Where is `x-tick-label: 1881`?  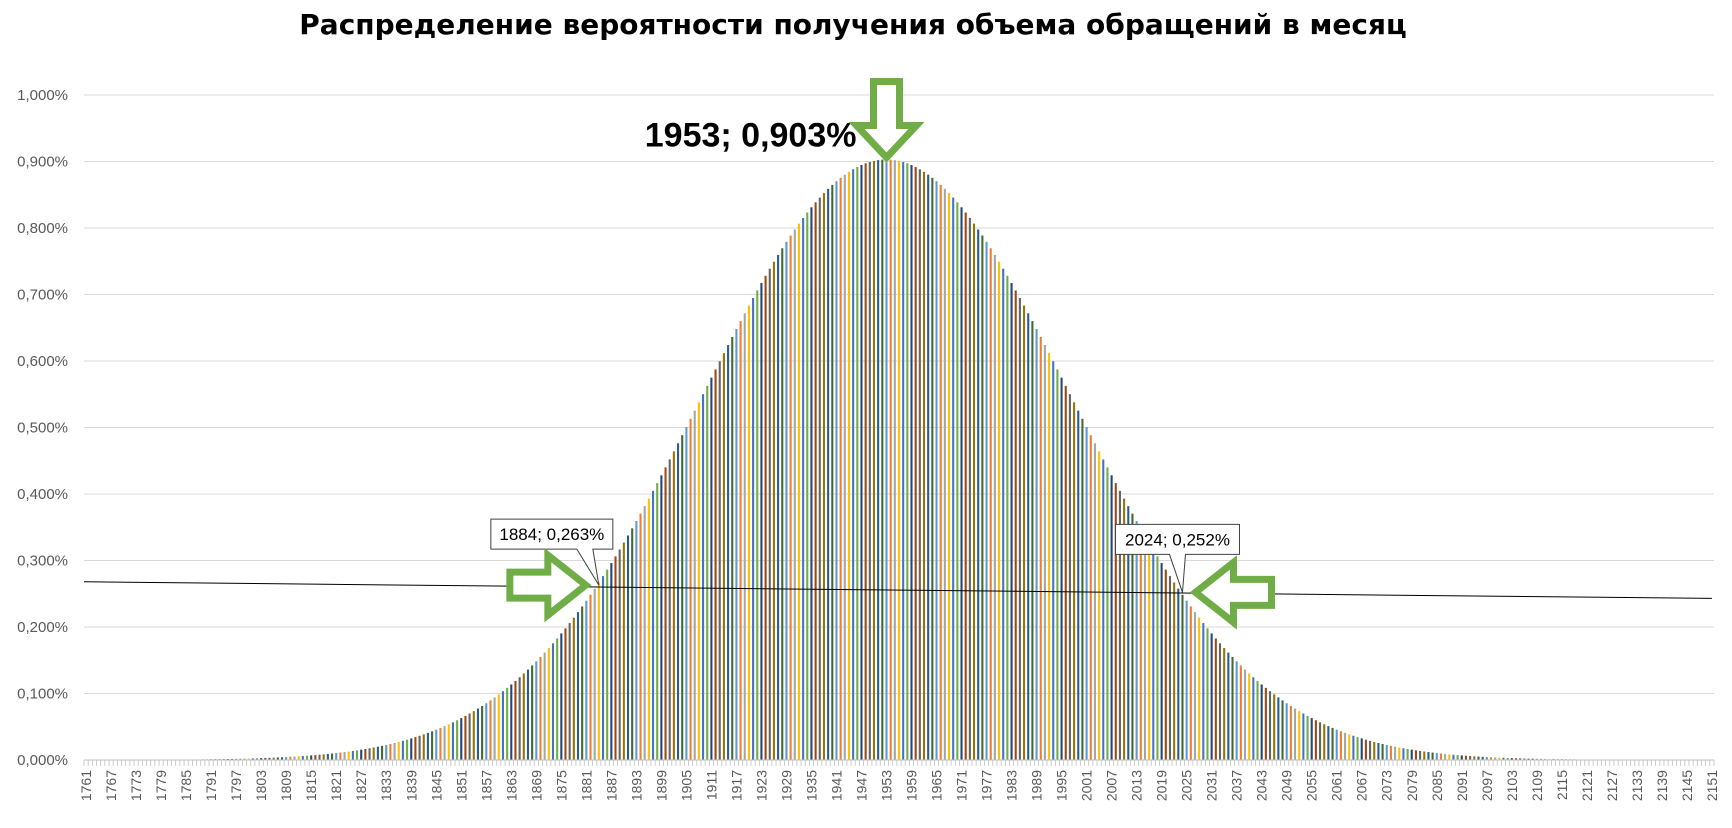
x-tick-label: 1881 is located at coordinates (586, 785).